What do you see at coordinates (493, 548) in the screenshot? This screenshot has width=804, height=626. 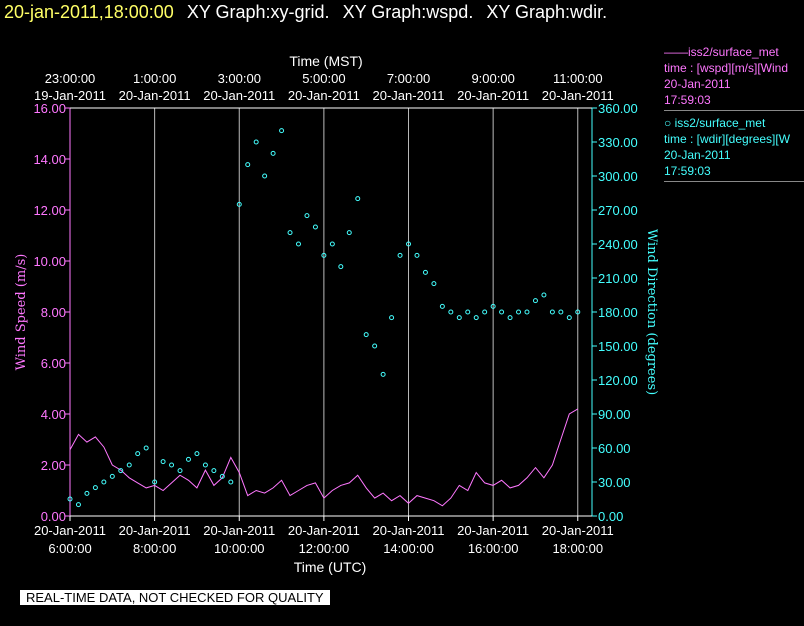 I see `bottom-tick-time: 16:00:00` at bounding box center [493, 548].